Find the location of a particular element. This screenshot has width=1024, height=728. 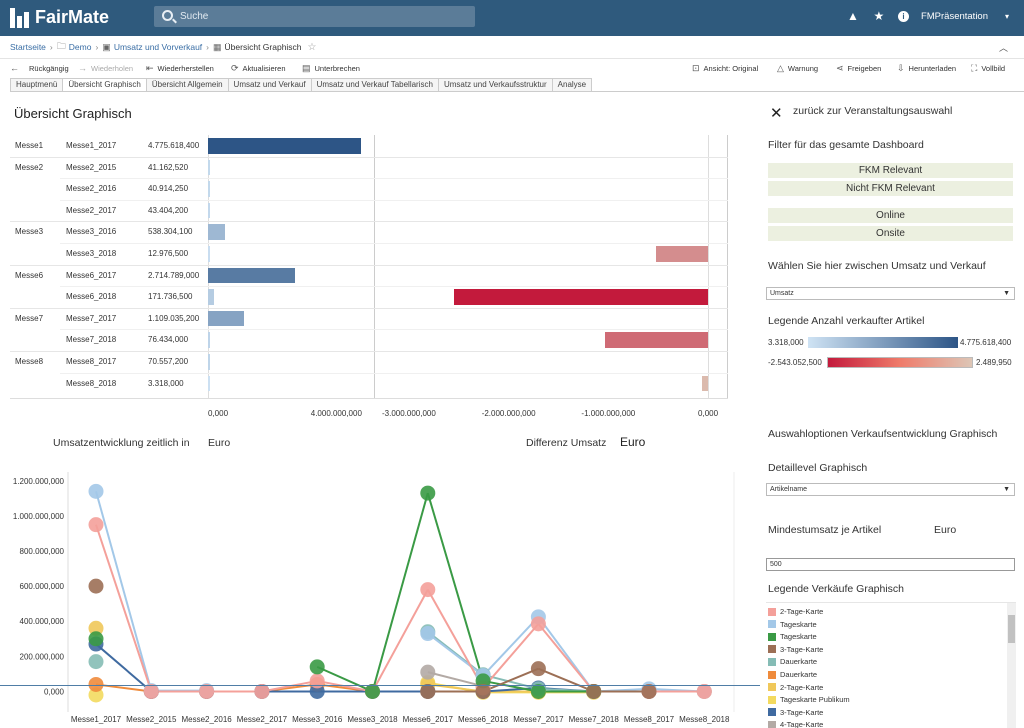

pause-button: ▤ Unterbrechen is located at coordinates (331, 68).